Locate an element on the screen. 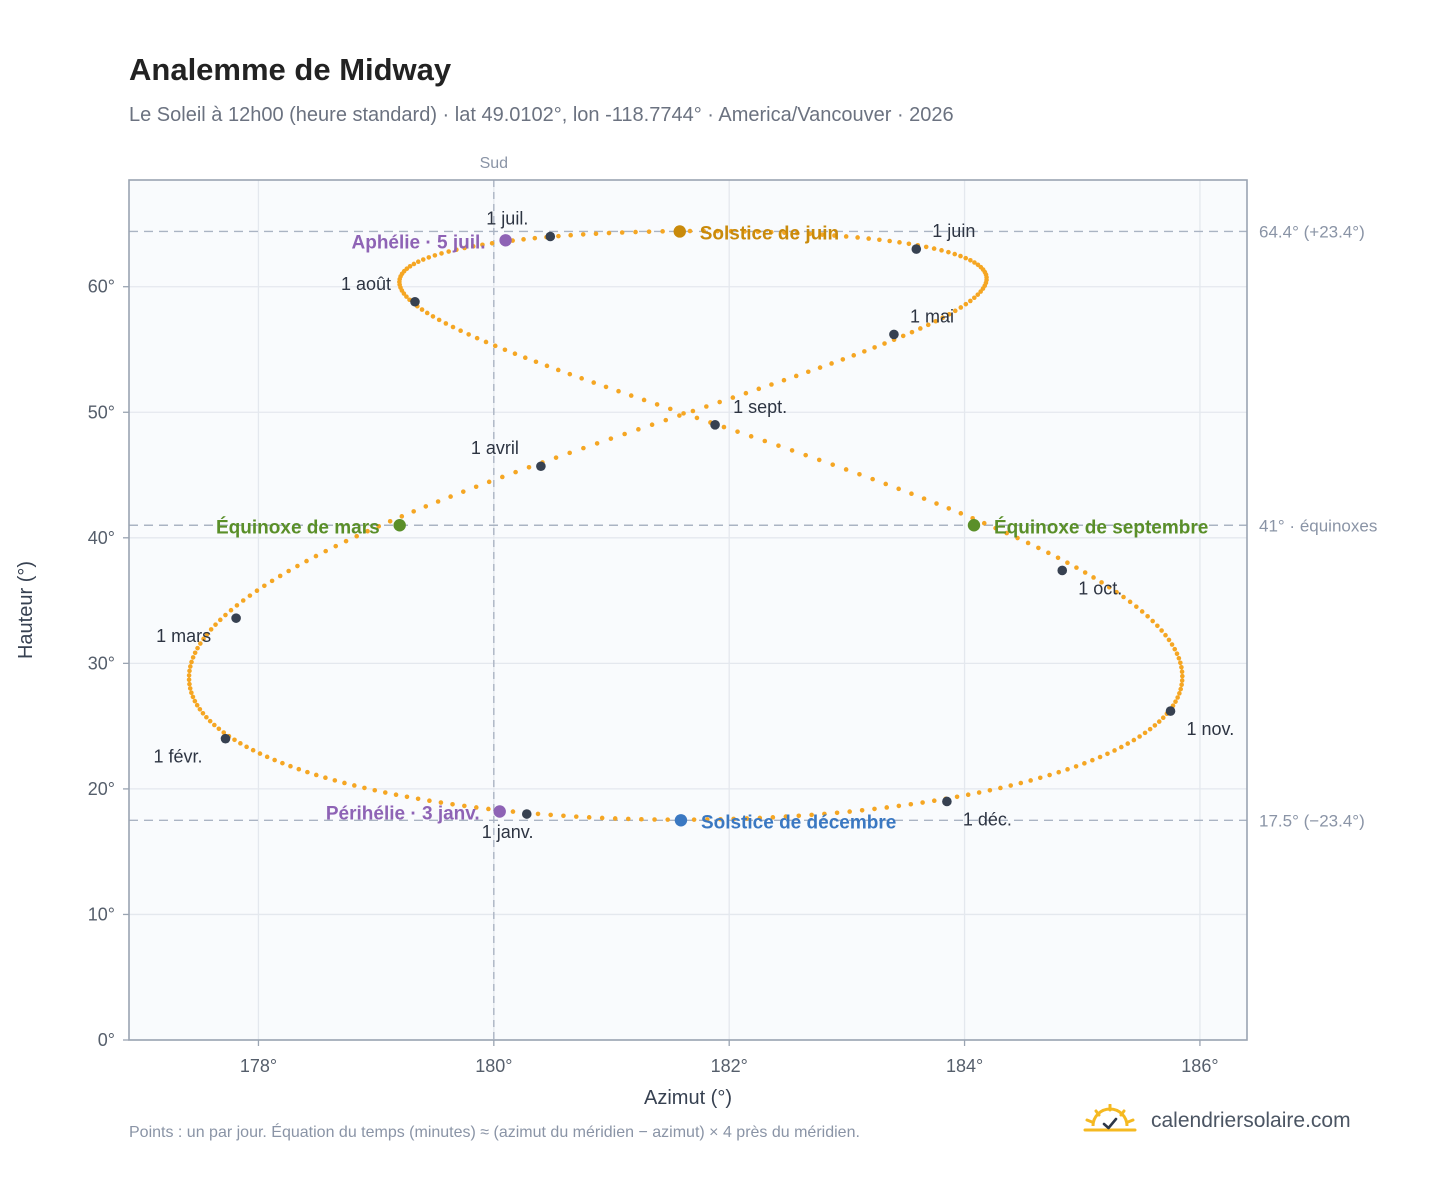  month-marker-label: 1 mai is located at coordinates (932, 316).